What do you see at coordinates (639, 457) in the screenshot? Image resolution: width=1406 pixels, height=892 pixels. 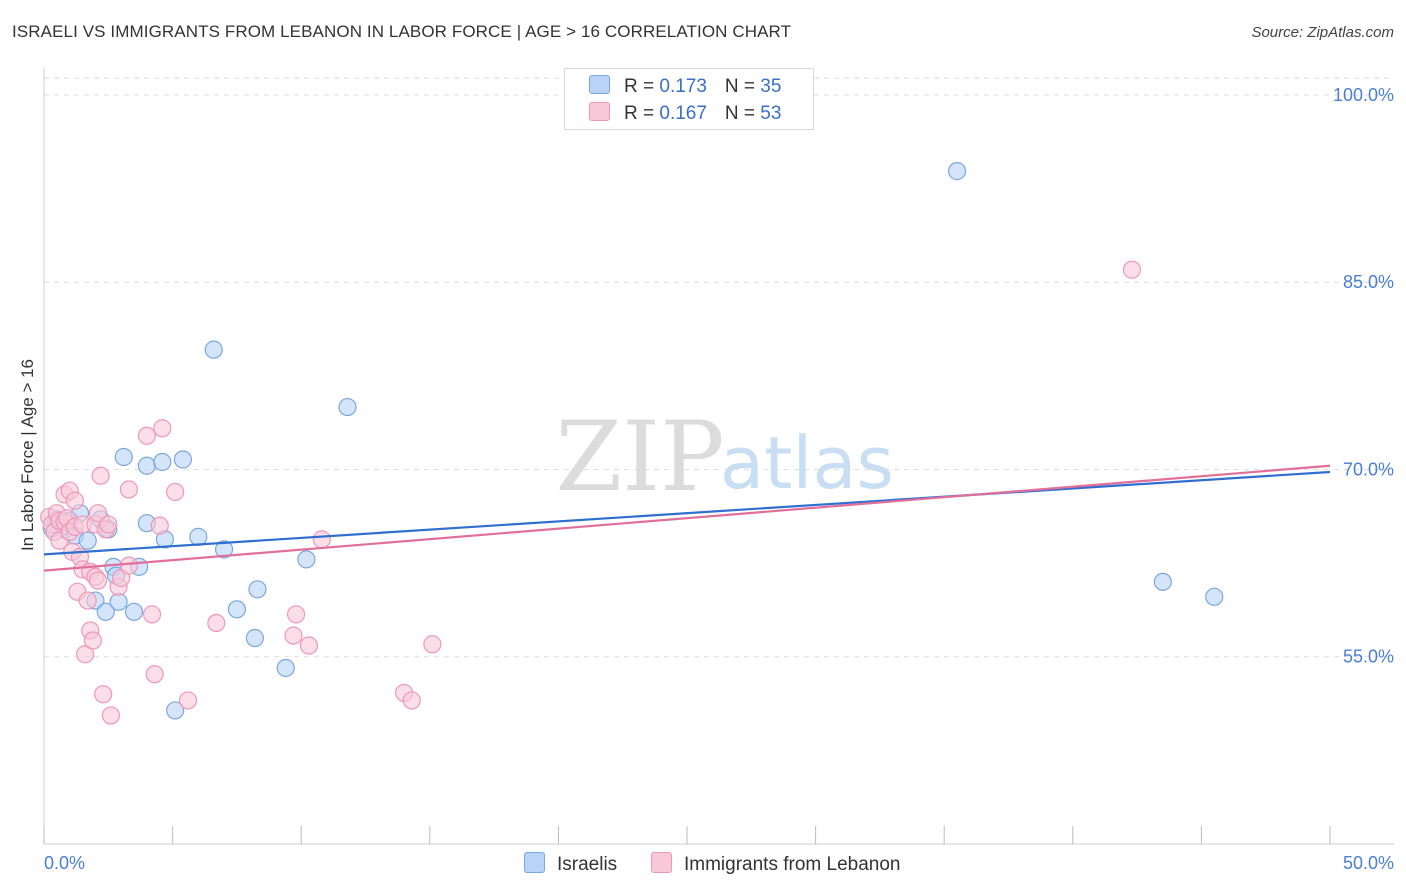 I see `watermark-zip: ZIP` at bounding box center [639, 457].